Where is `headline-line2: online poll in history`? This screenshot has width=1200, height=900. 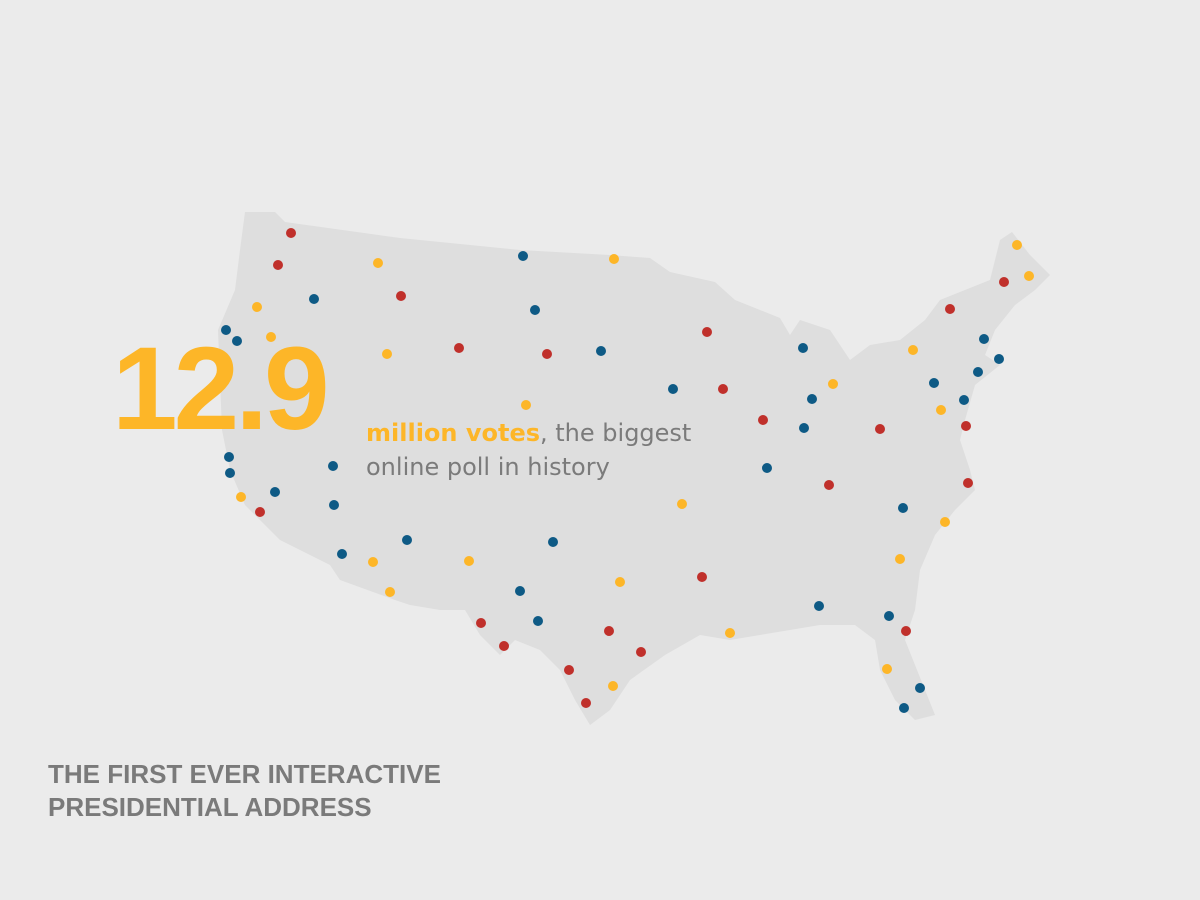
headline-line2: online poll in history is located at coordinates (488, 467).